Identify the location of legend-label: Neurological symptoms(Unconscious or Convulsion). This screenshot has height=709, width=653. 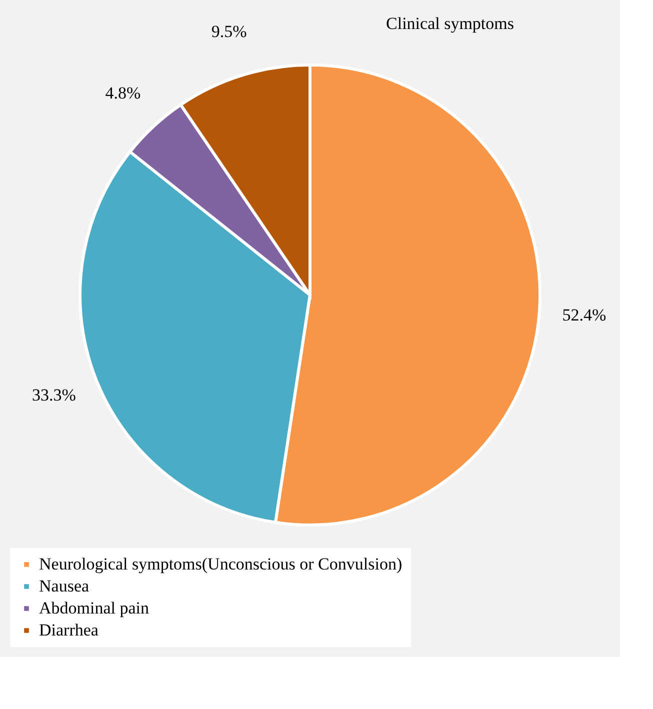
(220, 564).